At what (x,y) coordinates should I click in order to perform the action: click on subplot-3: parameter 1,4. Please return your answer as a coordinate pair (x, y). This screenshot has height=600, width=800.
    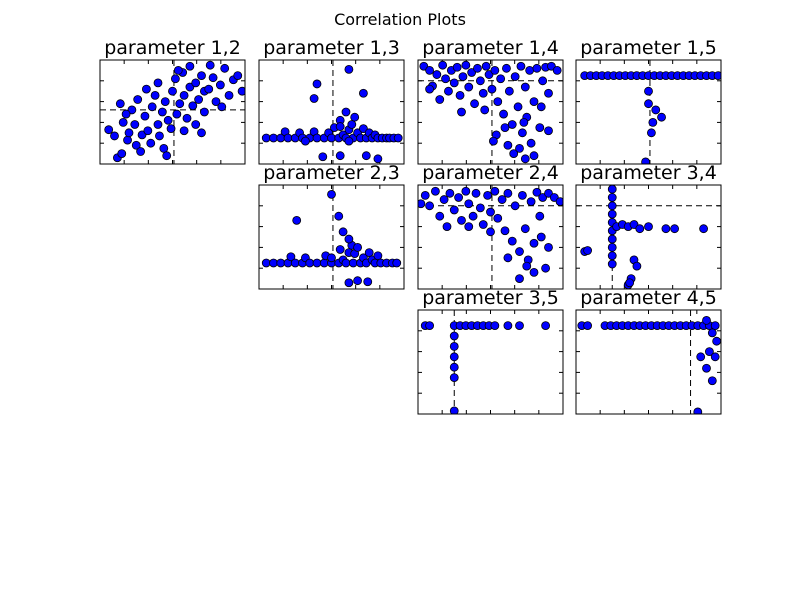
    Looking at the image, I should click on (490, 101).